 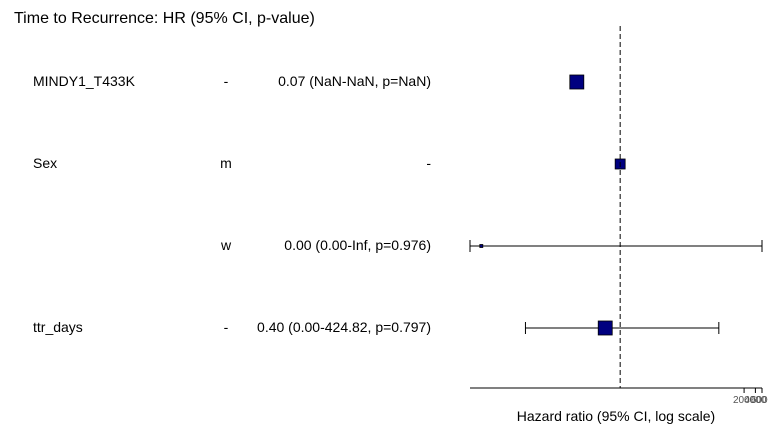 What do you see at coordinates (344, 327) in the screenshot?
I see `row-estimate-label: 0.40 (0.00-424.82, p=0.797)` at bounding box center [344, 327].